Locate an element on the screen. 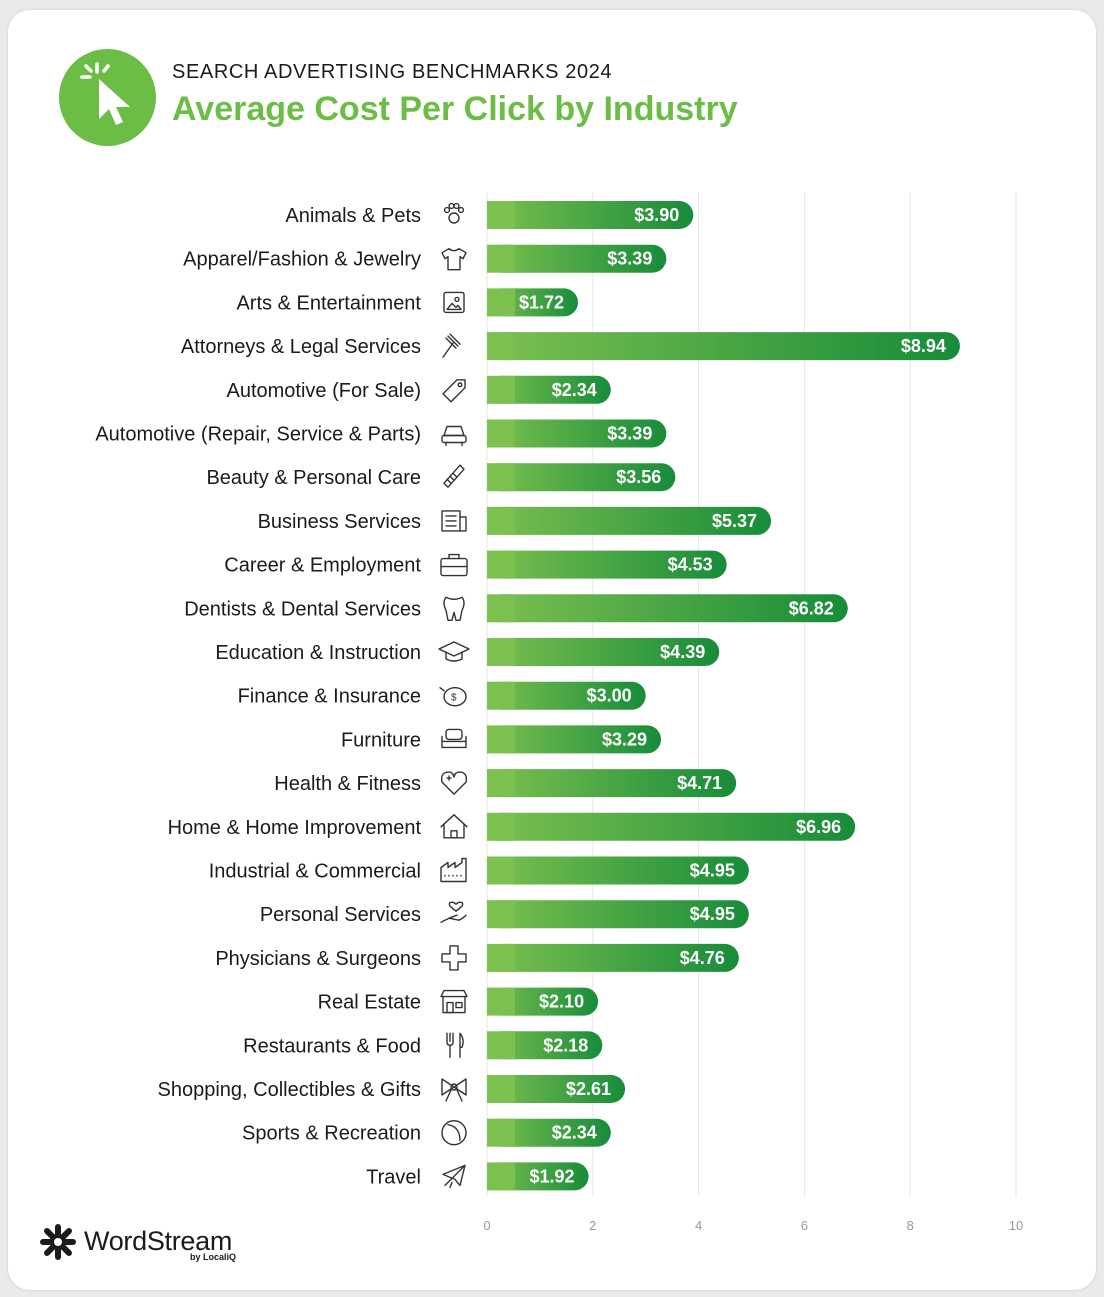 This screenshot has height=1297, width=1104. category-label: Automotive (For Sale) is located at coordinates (323, 391).